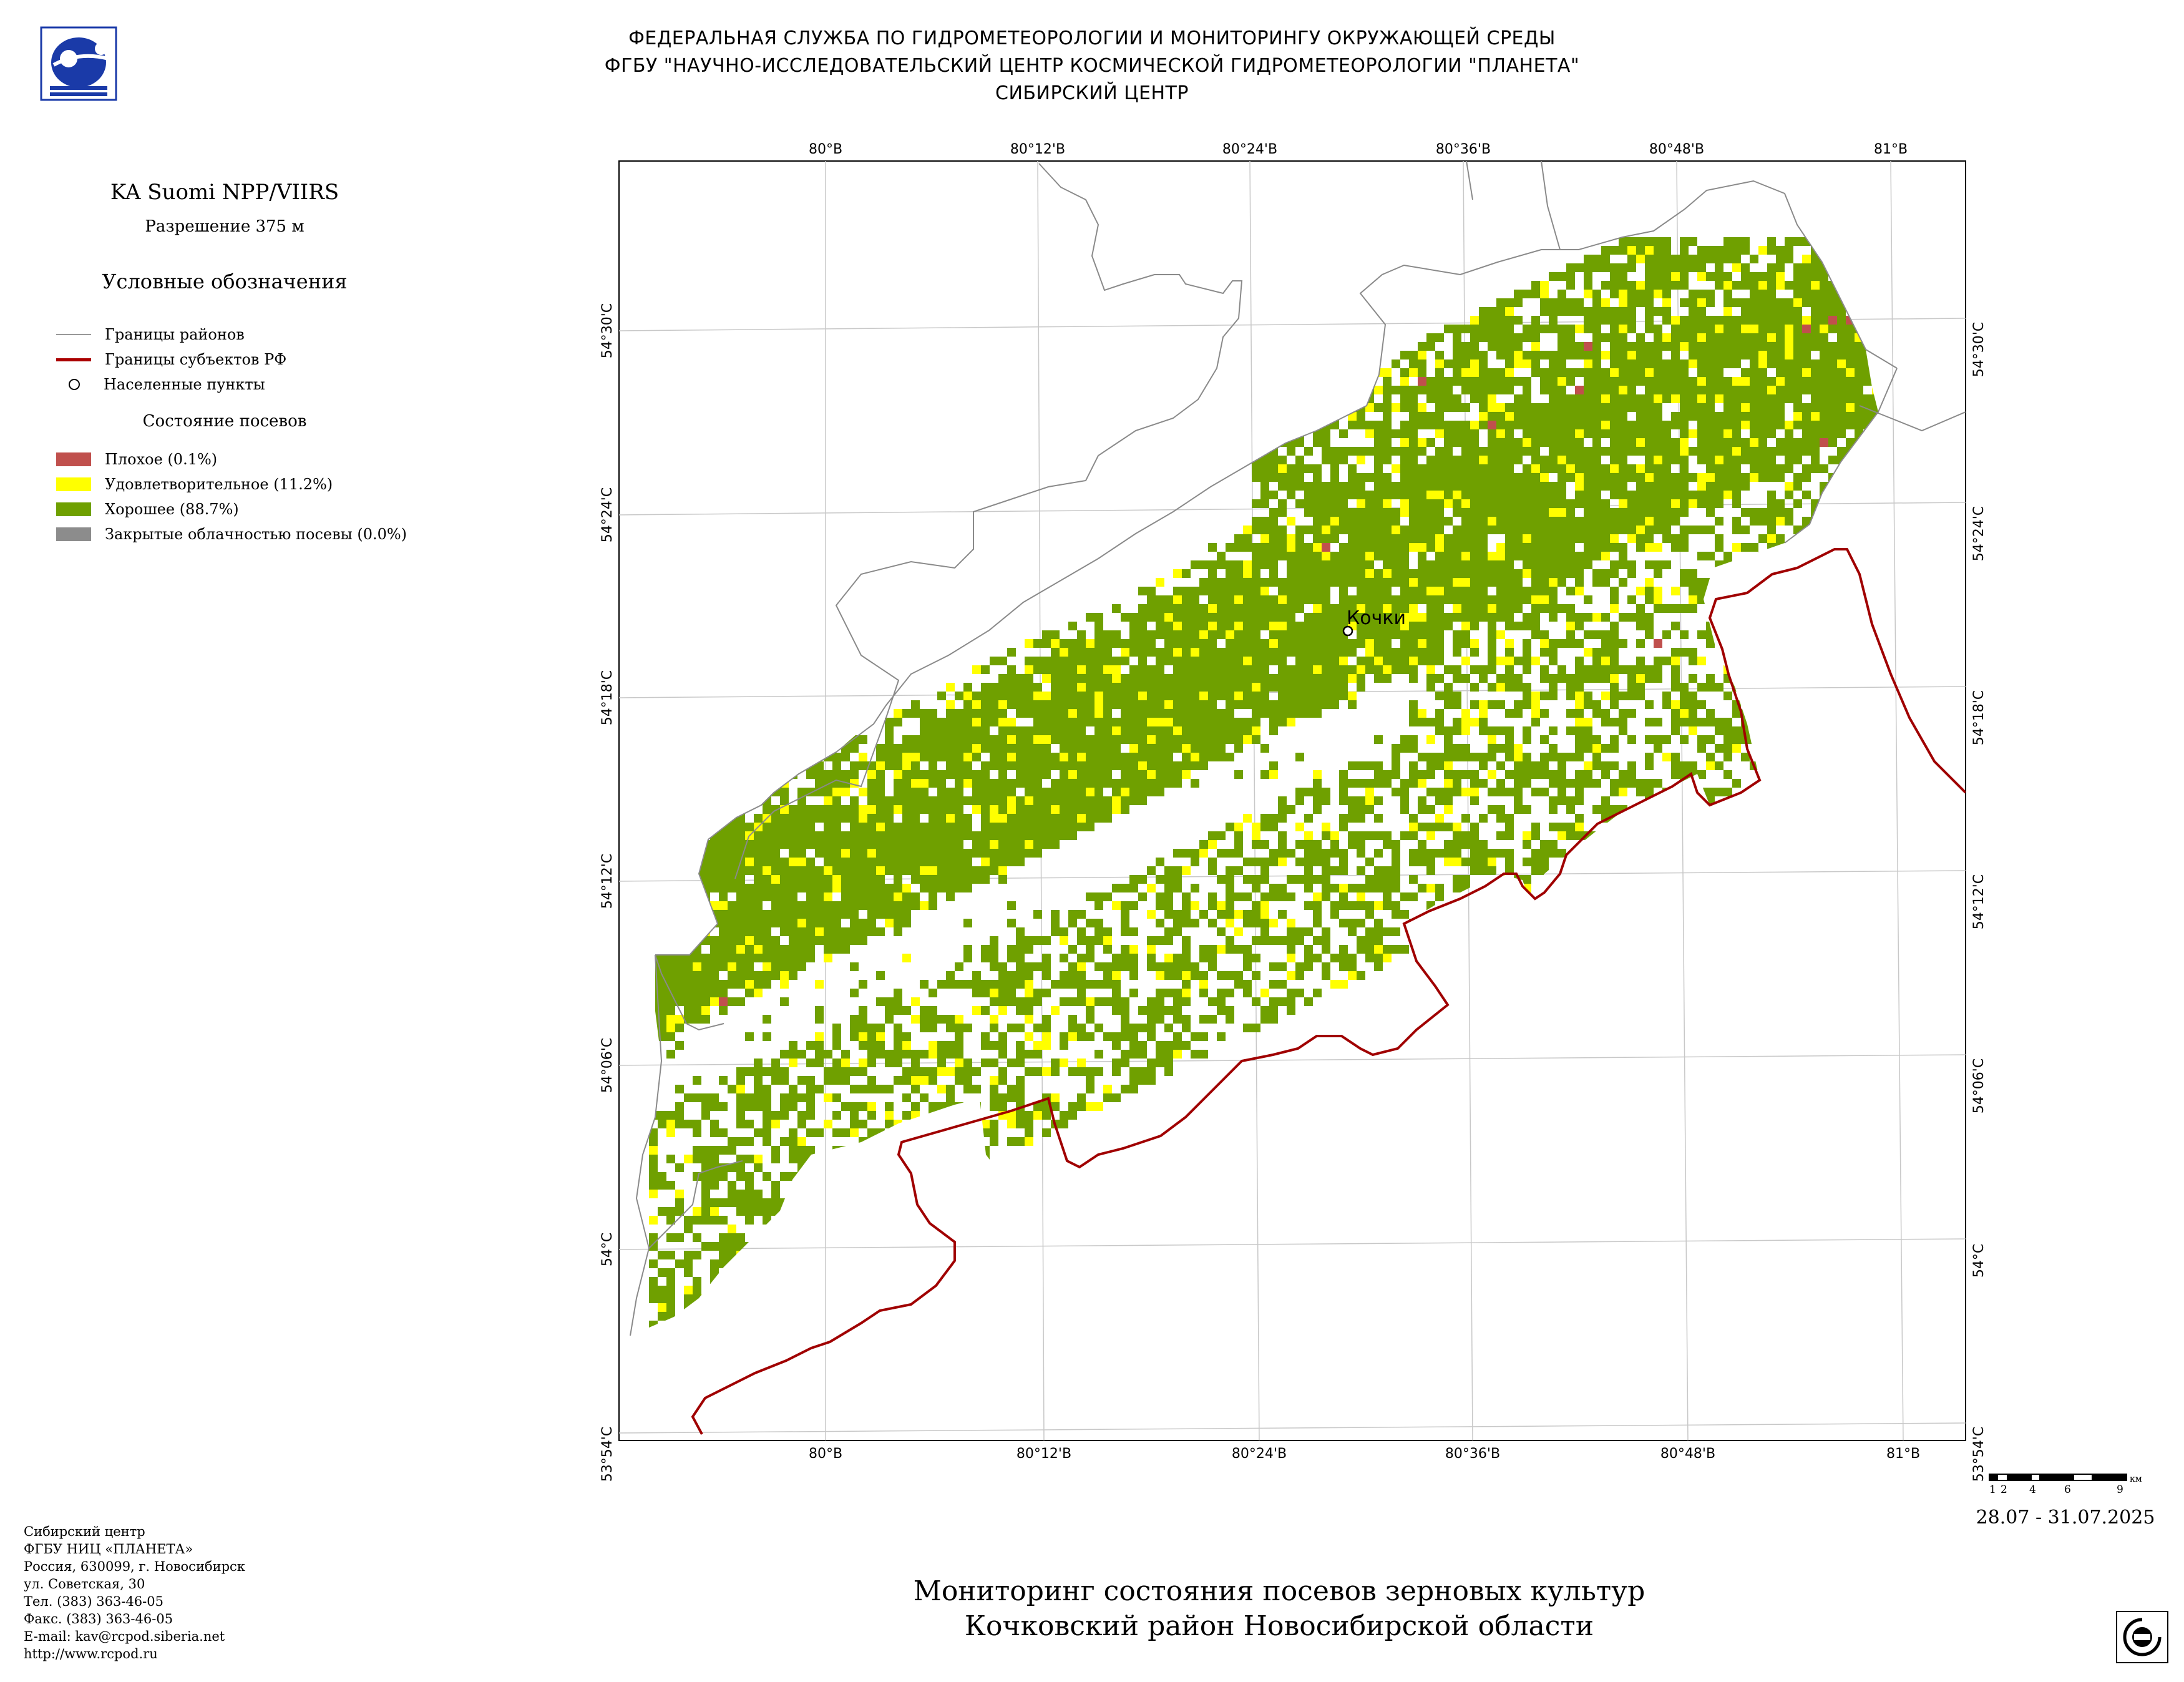  What do you see at coordinates (225, 421) in the screenshot?
I see `crop-state-title: Состояние посевов` at bounding box center [225, 421].